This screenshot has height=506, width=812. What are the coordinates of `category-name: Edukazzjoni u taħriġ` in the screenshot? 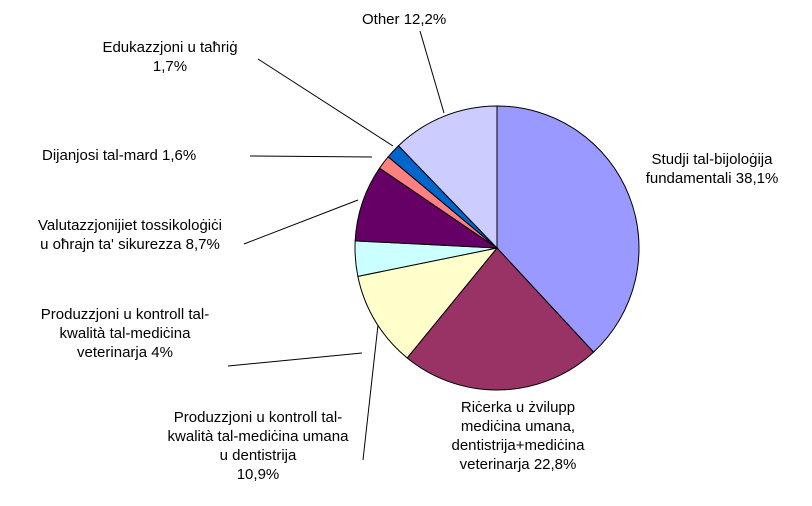 It's located at (170, 47).